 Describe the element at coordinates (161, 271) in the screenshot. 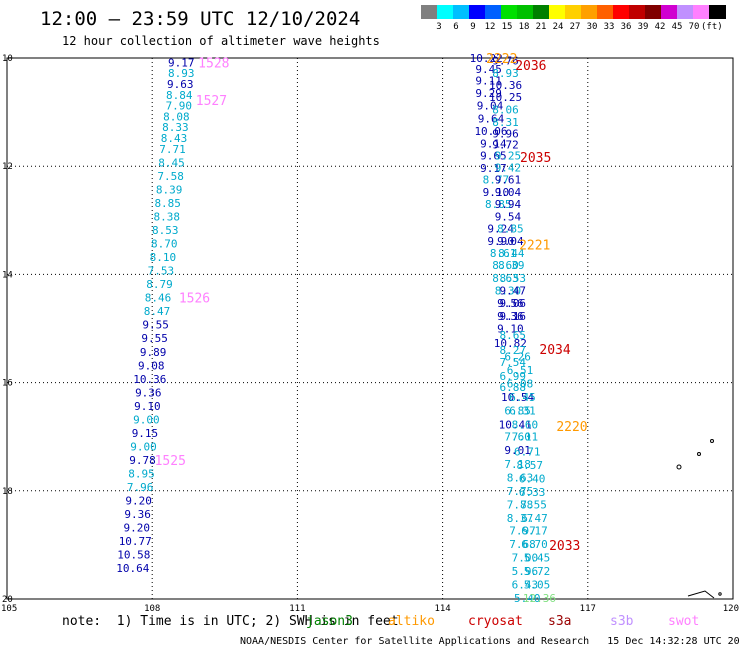

I see `wave-height-value: 7.53` at that location.